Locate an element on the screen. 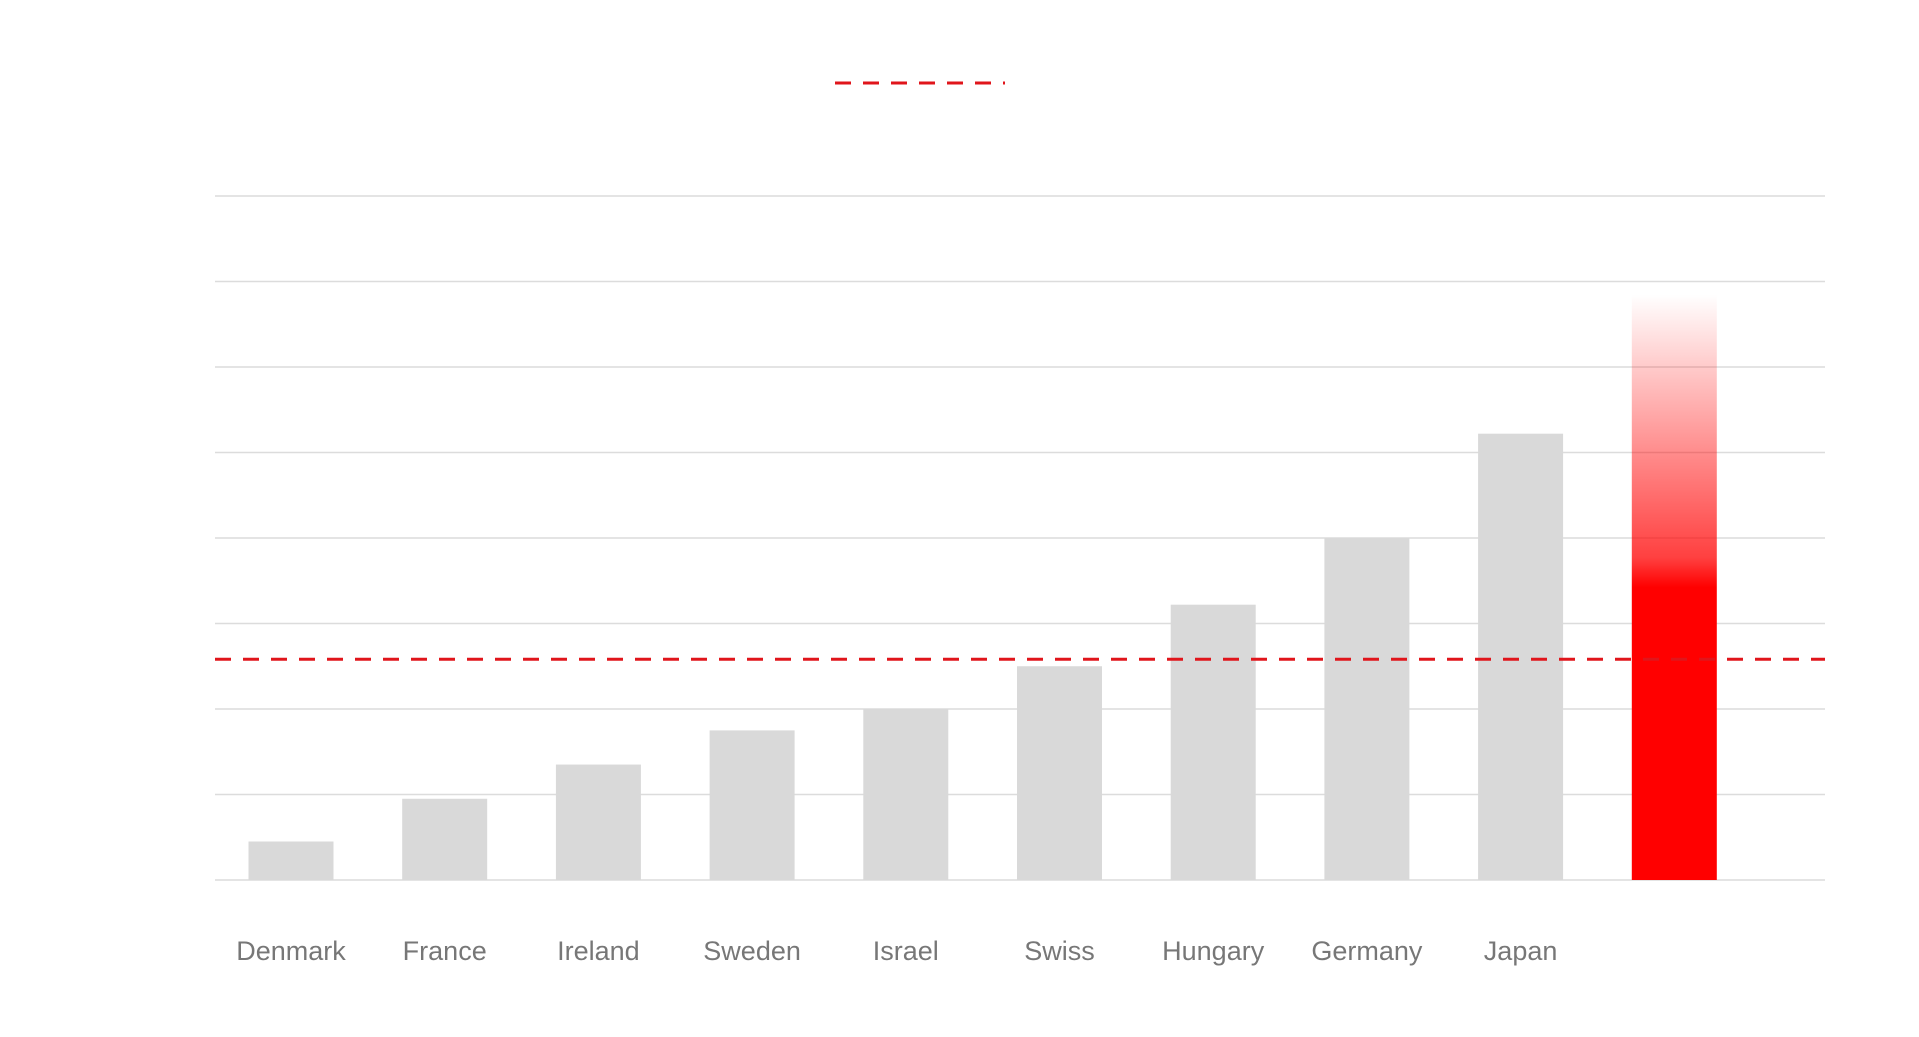 The height and width of the screenshot is (1037, 1919). x-tick-label: Denmark is located at coordinates (291, 951).